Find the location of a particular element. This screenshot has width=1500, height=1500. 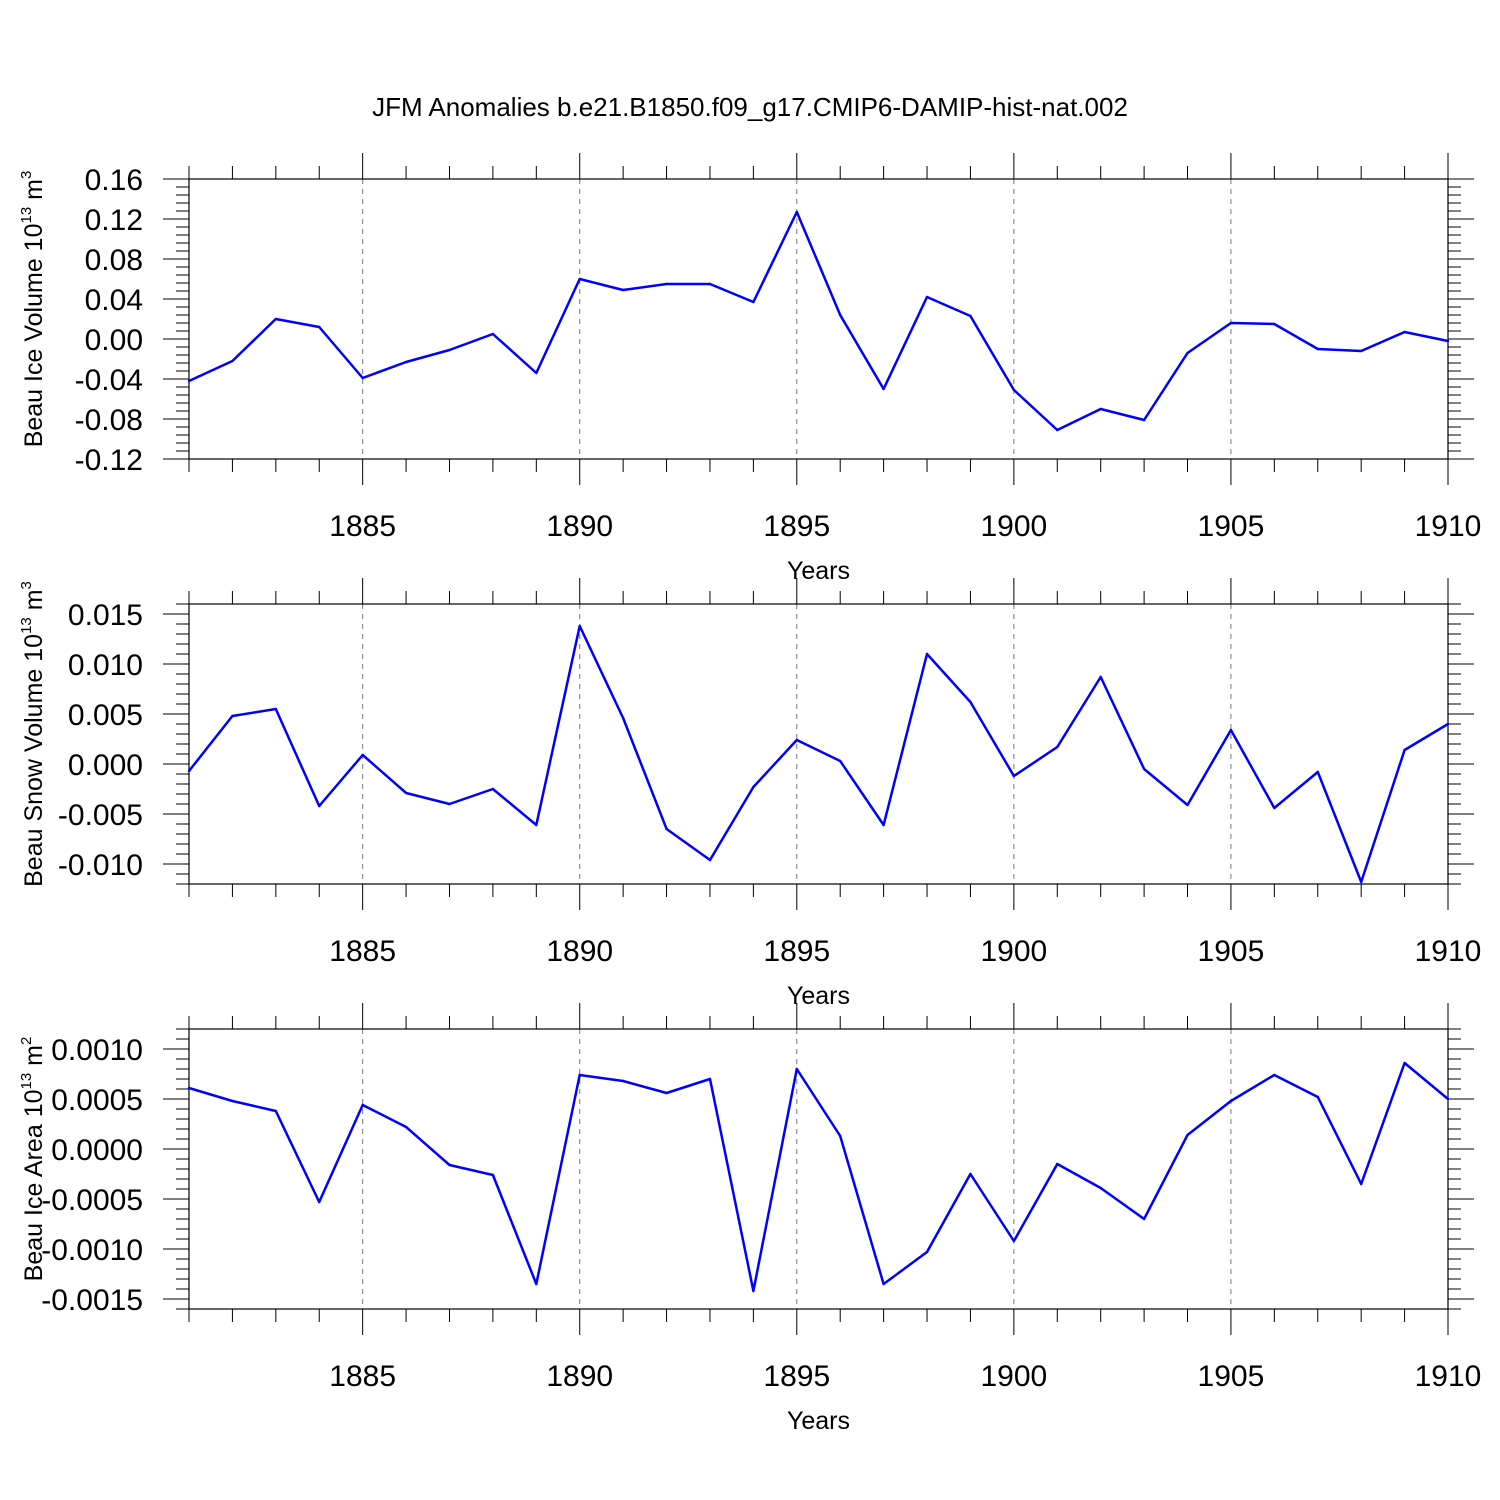

y-tick-label: 0.00 is located at coordinates (114, 340).